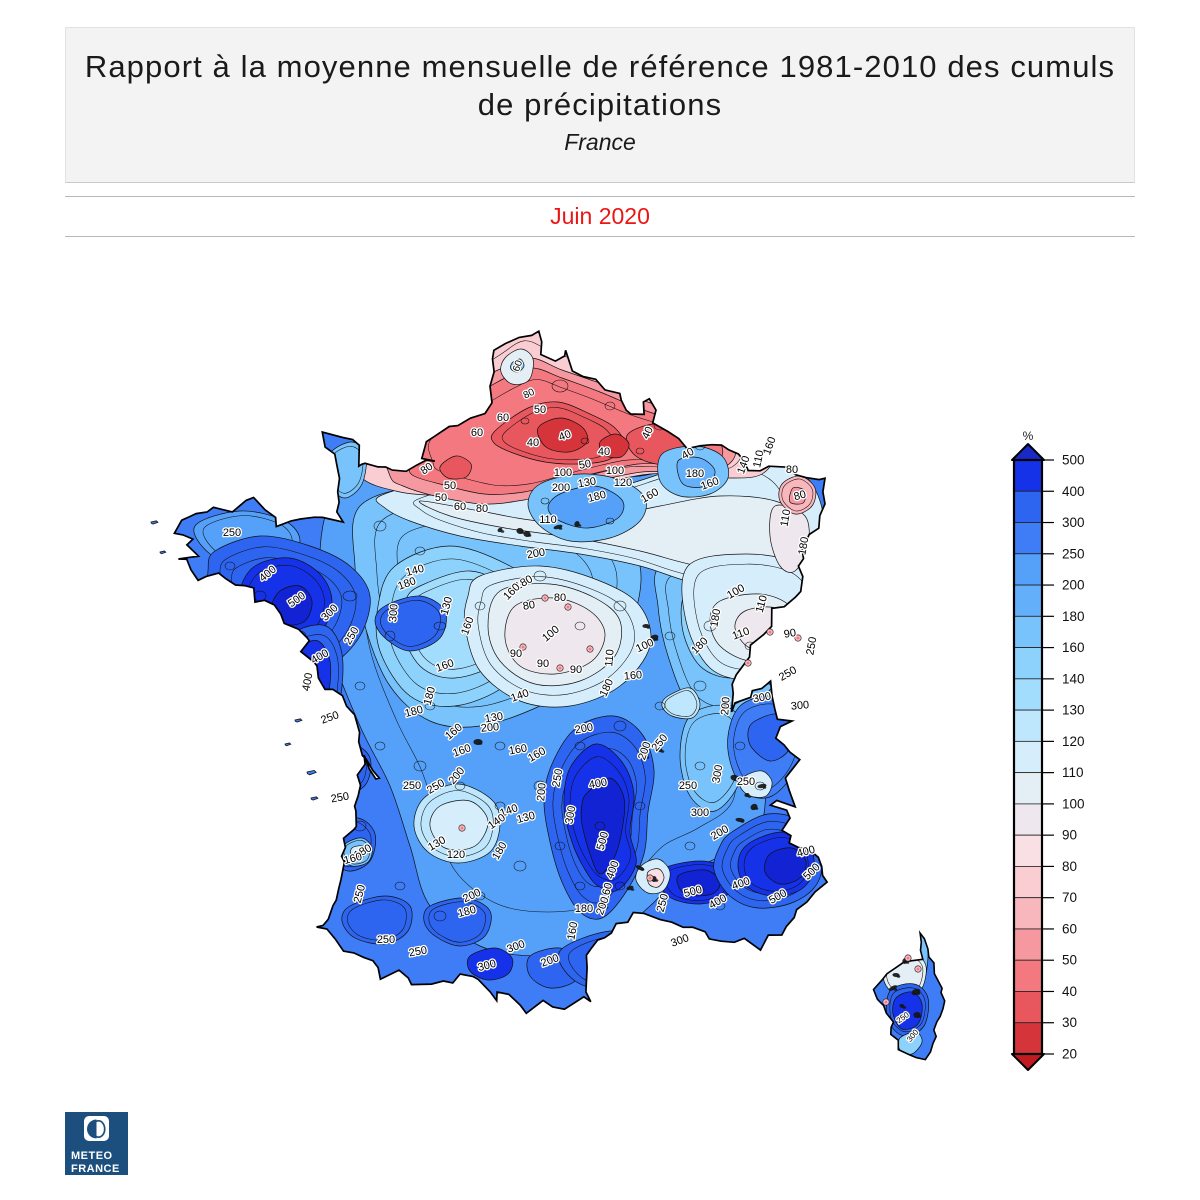 The image size is (1200, 1200). What do you see at coordinates (441, 498) in the screenshot?
I see `contour-label: 50` at bounding box center [441, 498].